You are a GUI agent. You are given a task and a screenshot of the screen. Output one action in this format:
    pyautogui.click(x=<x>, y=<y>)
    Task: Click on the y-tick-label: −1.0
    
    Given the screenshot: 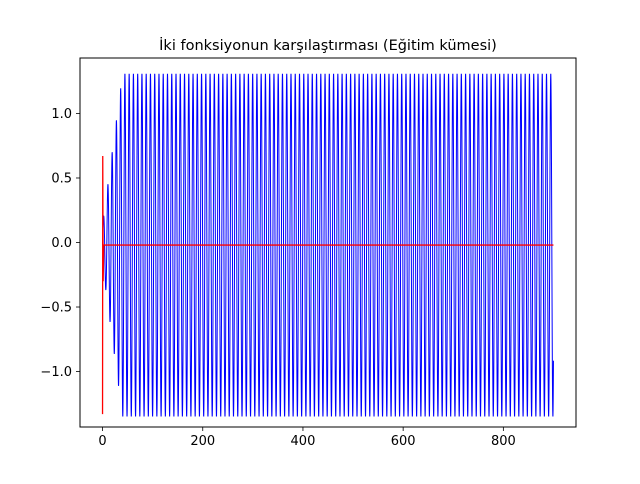 What is the action you would take?
    pyautogui.click(x=56, y=372)
    